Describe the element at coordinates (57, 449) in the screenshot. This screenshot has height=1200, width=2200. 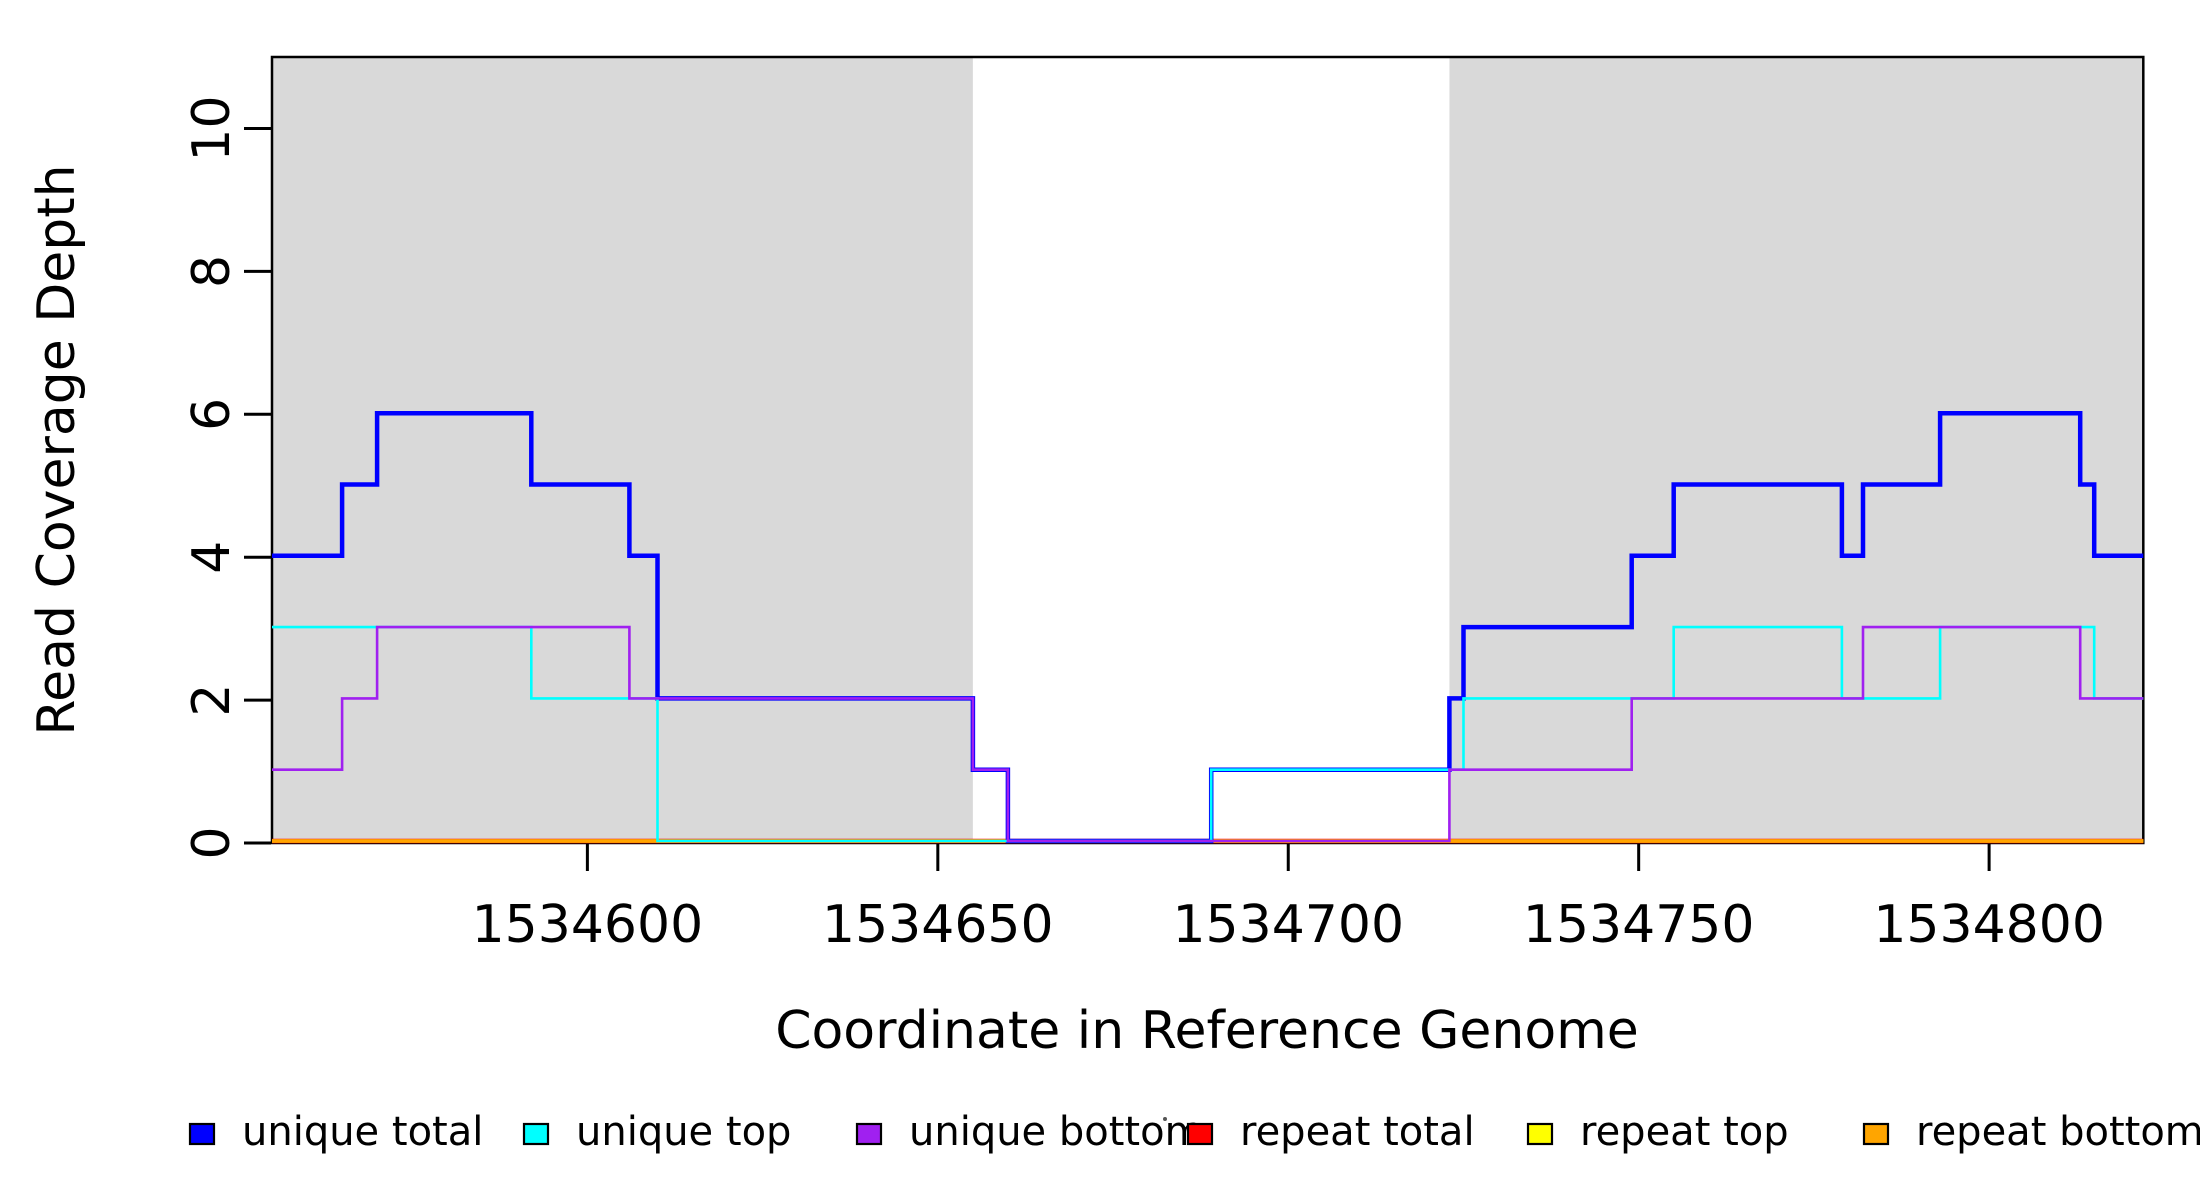
I see `y-axis-title: Read Coverage Depth` at that location.